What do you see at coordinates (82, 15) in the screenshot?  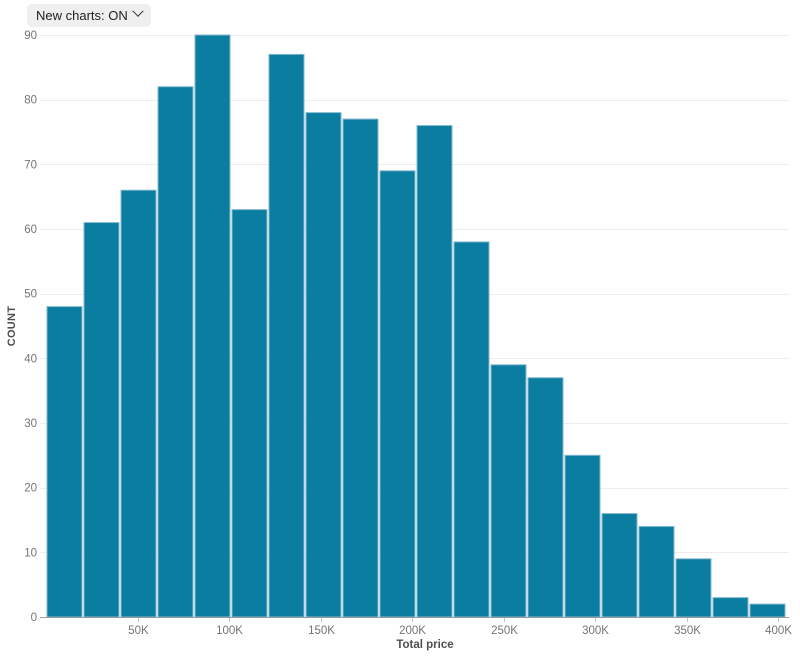 I see `new-charts-label: New charts: ON` at bounding box center [82, 15].